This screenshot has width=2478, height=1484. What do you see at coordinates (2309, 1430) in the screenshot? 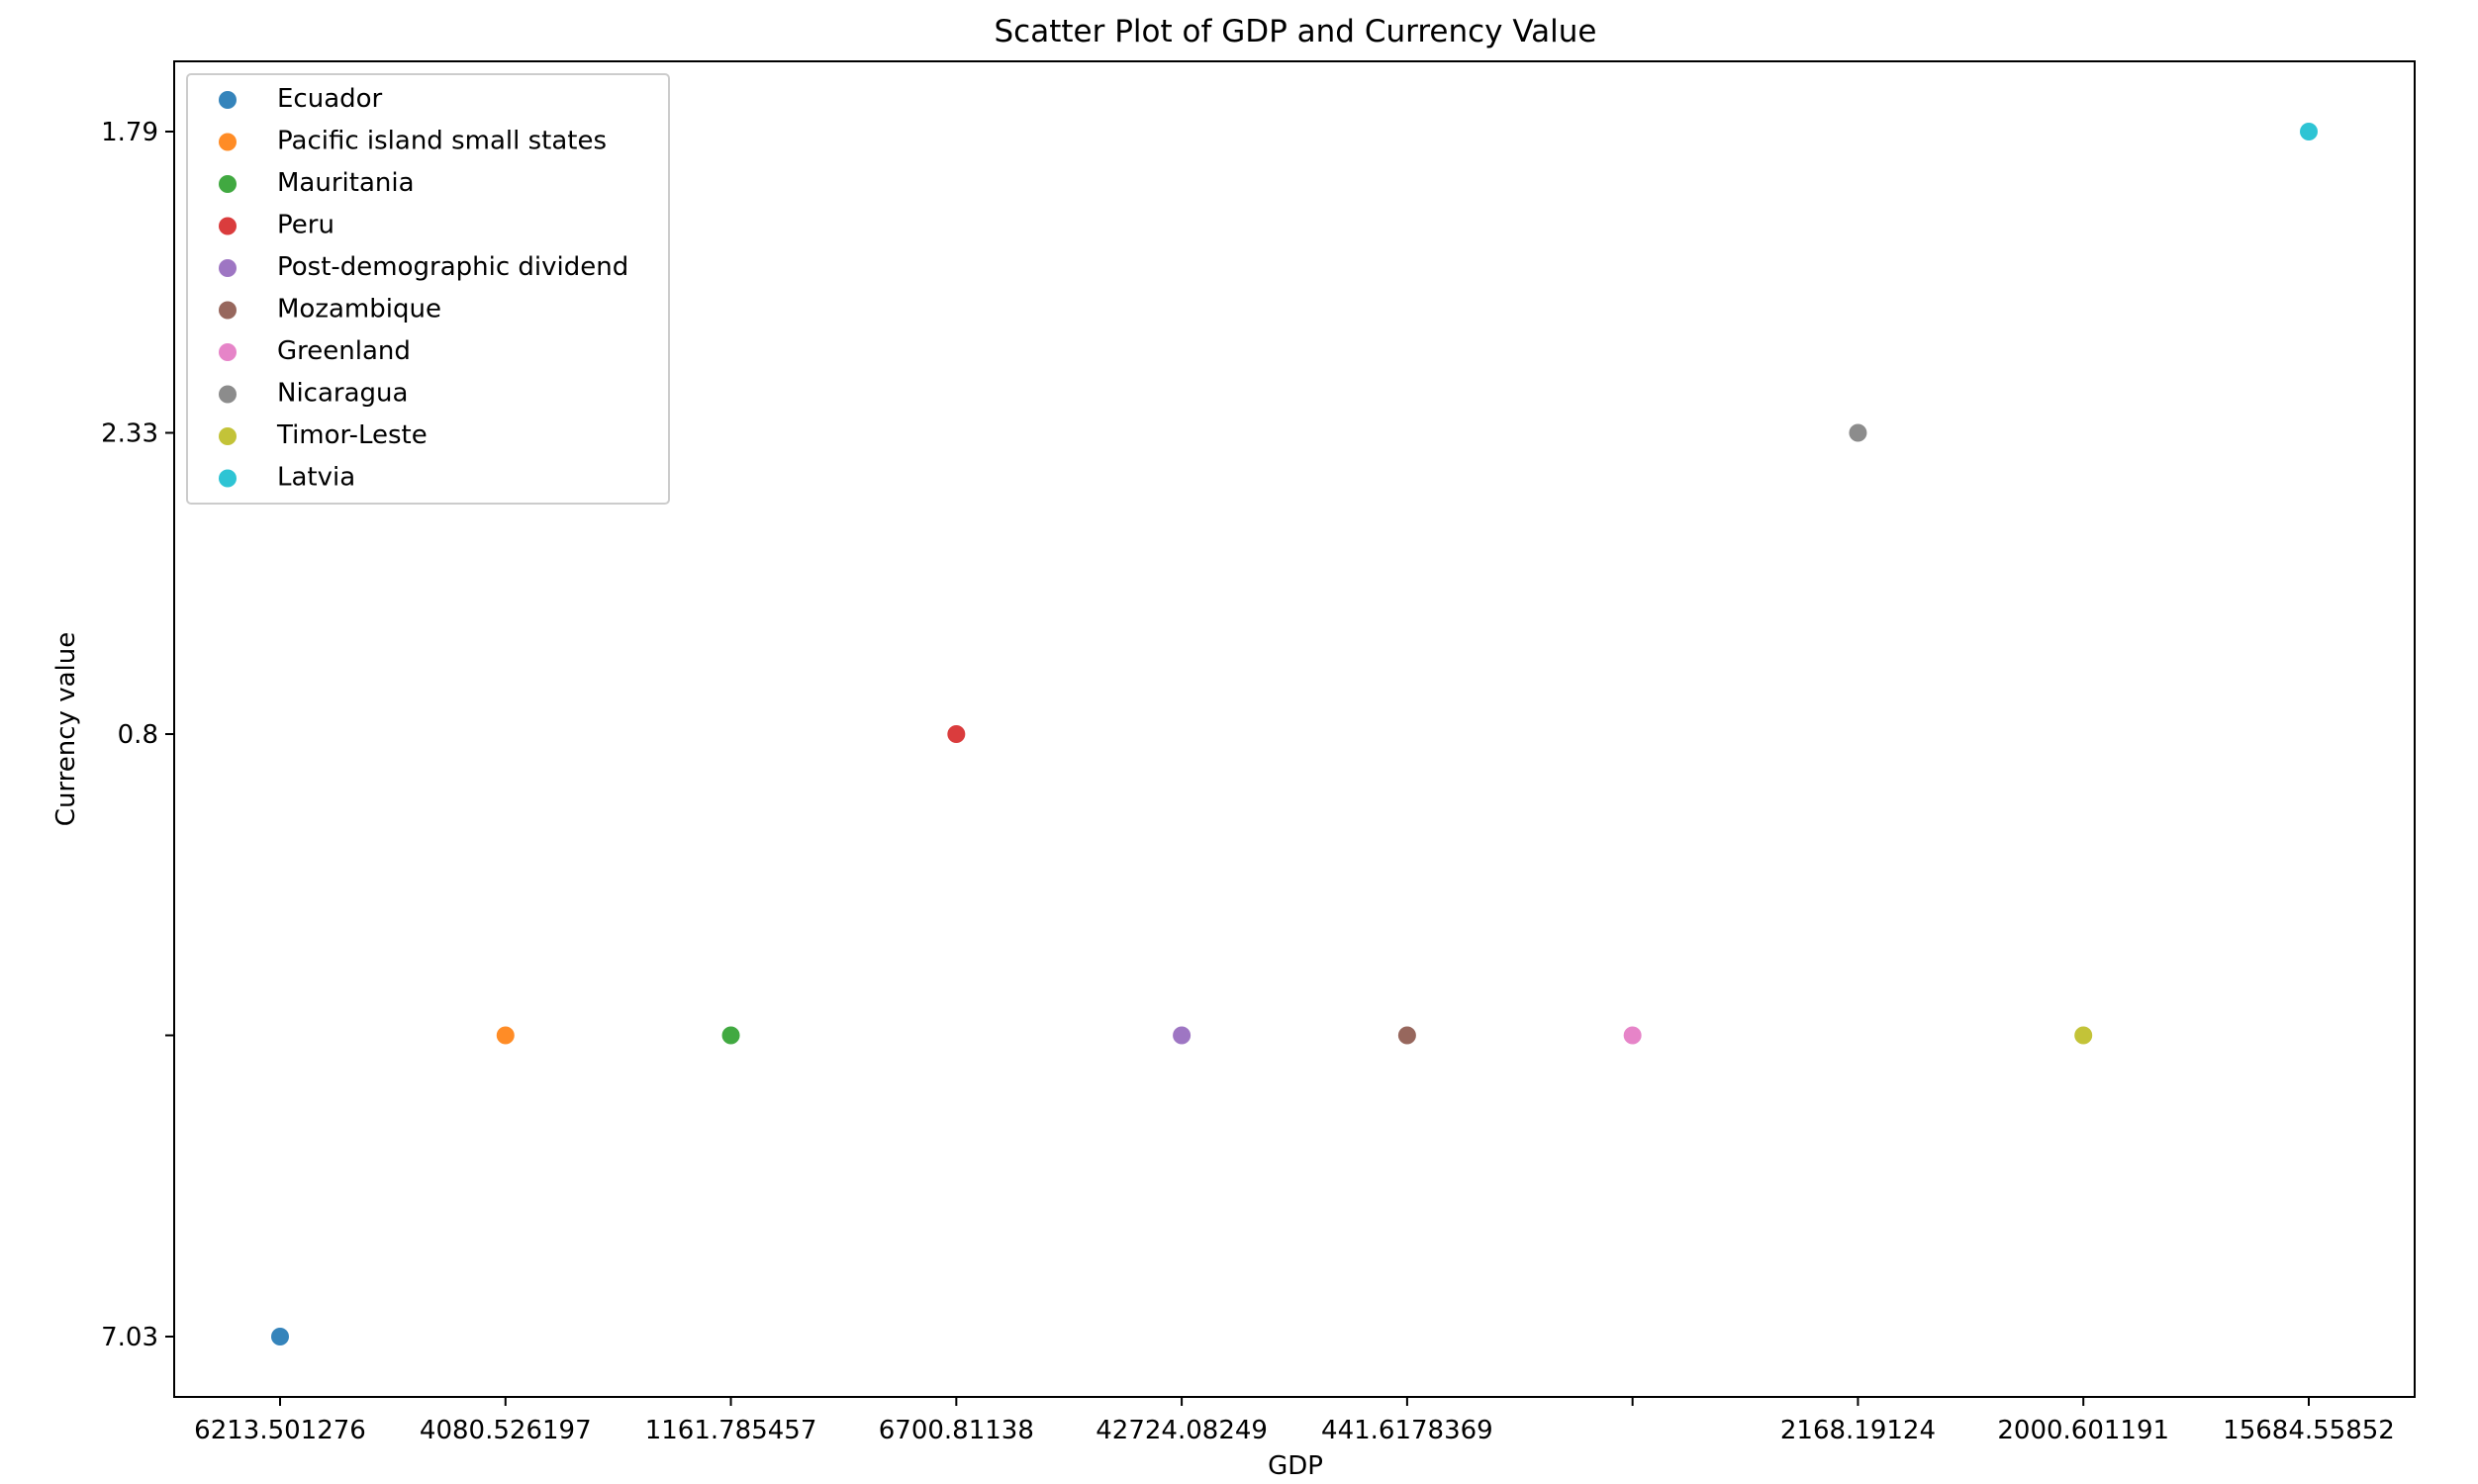
I see `x-tick-label: 15684.55852` at bounding box center [2309, 1430].